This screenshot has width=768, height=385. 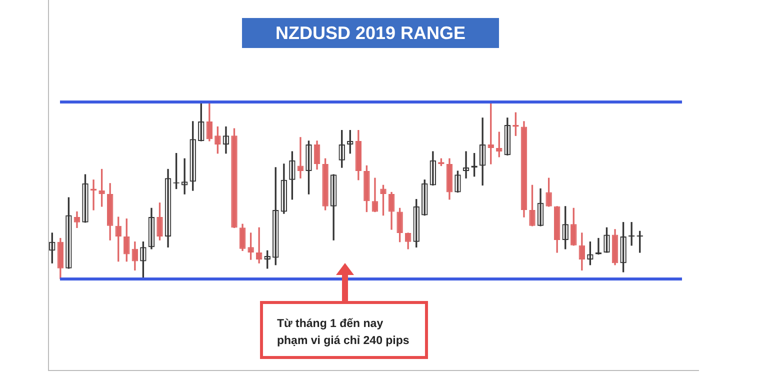 I want to click on candlestick, so click(x=300, y=157).